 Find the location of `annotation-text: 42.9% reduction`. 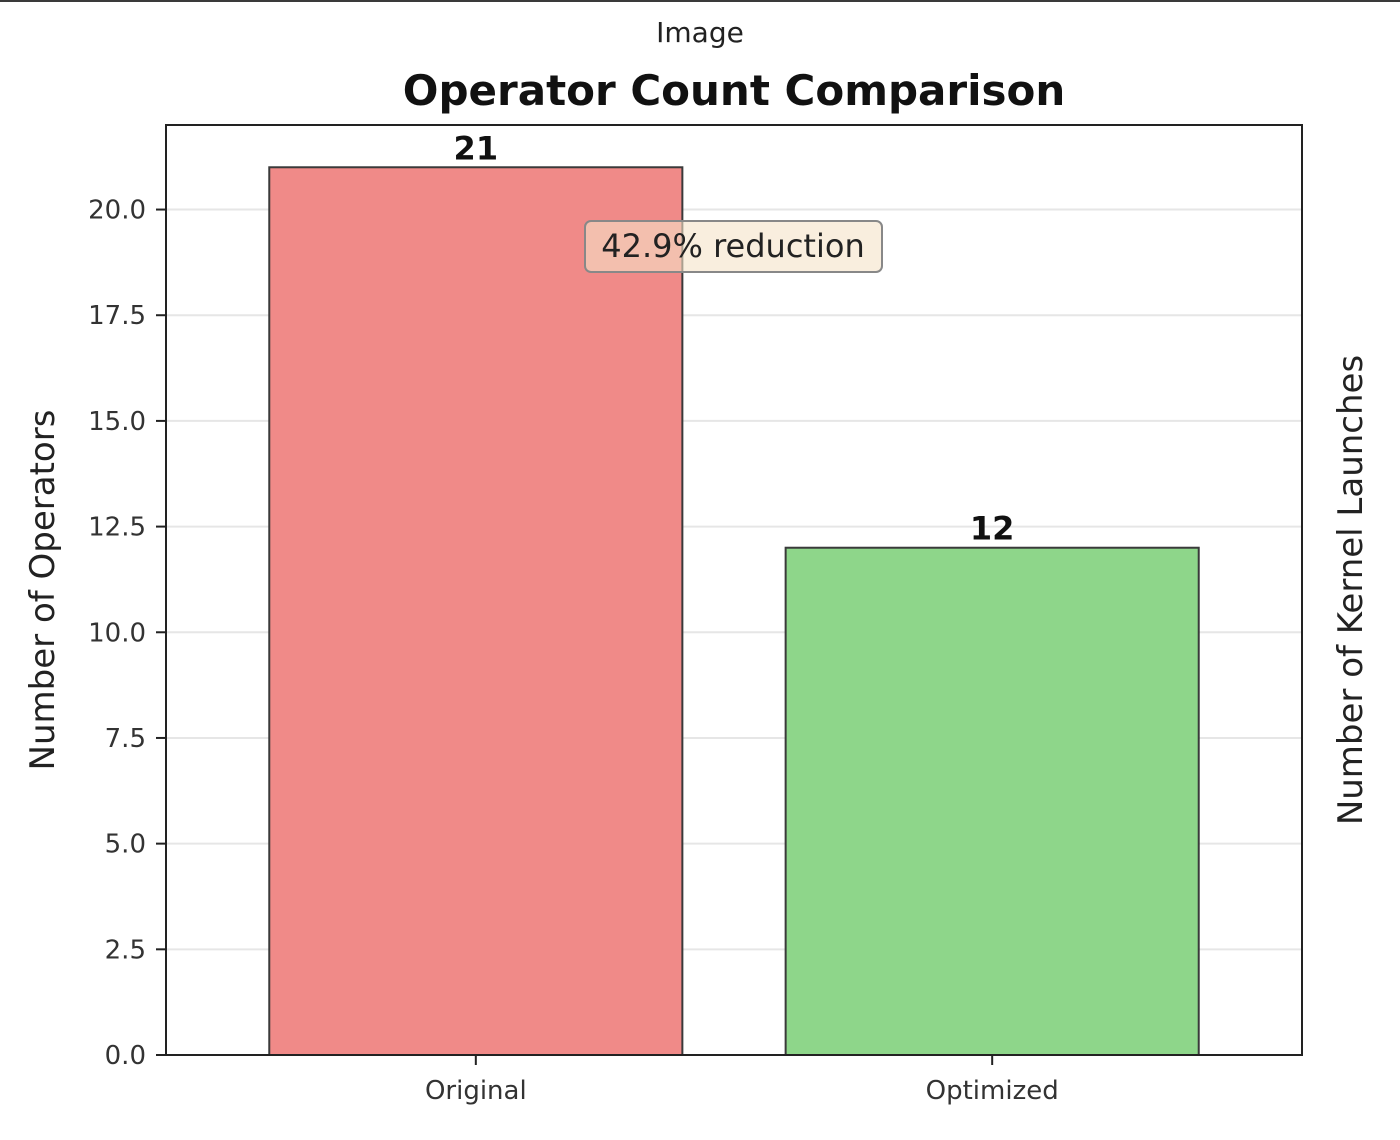

annotation-text: 42.9% reduction is located at coordinates (732, 246).